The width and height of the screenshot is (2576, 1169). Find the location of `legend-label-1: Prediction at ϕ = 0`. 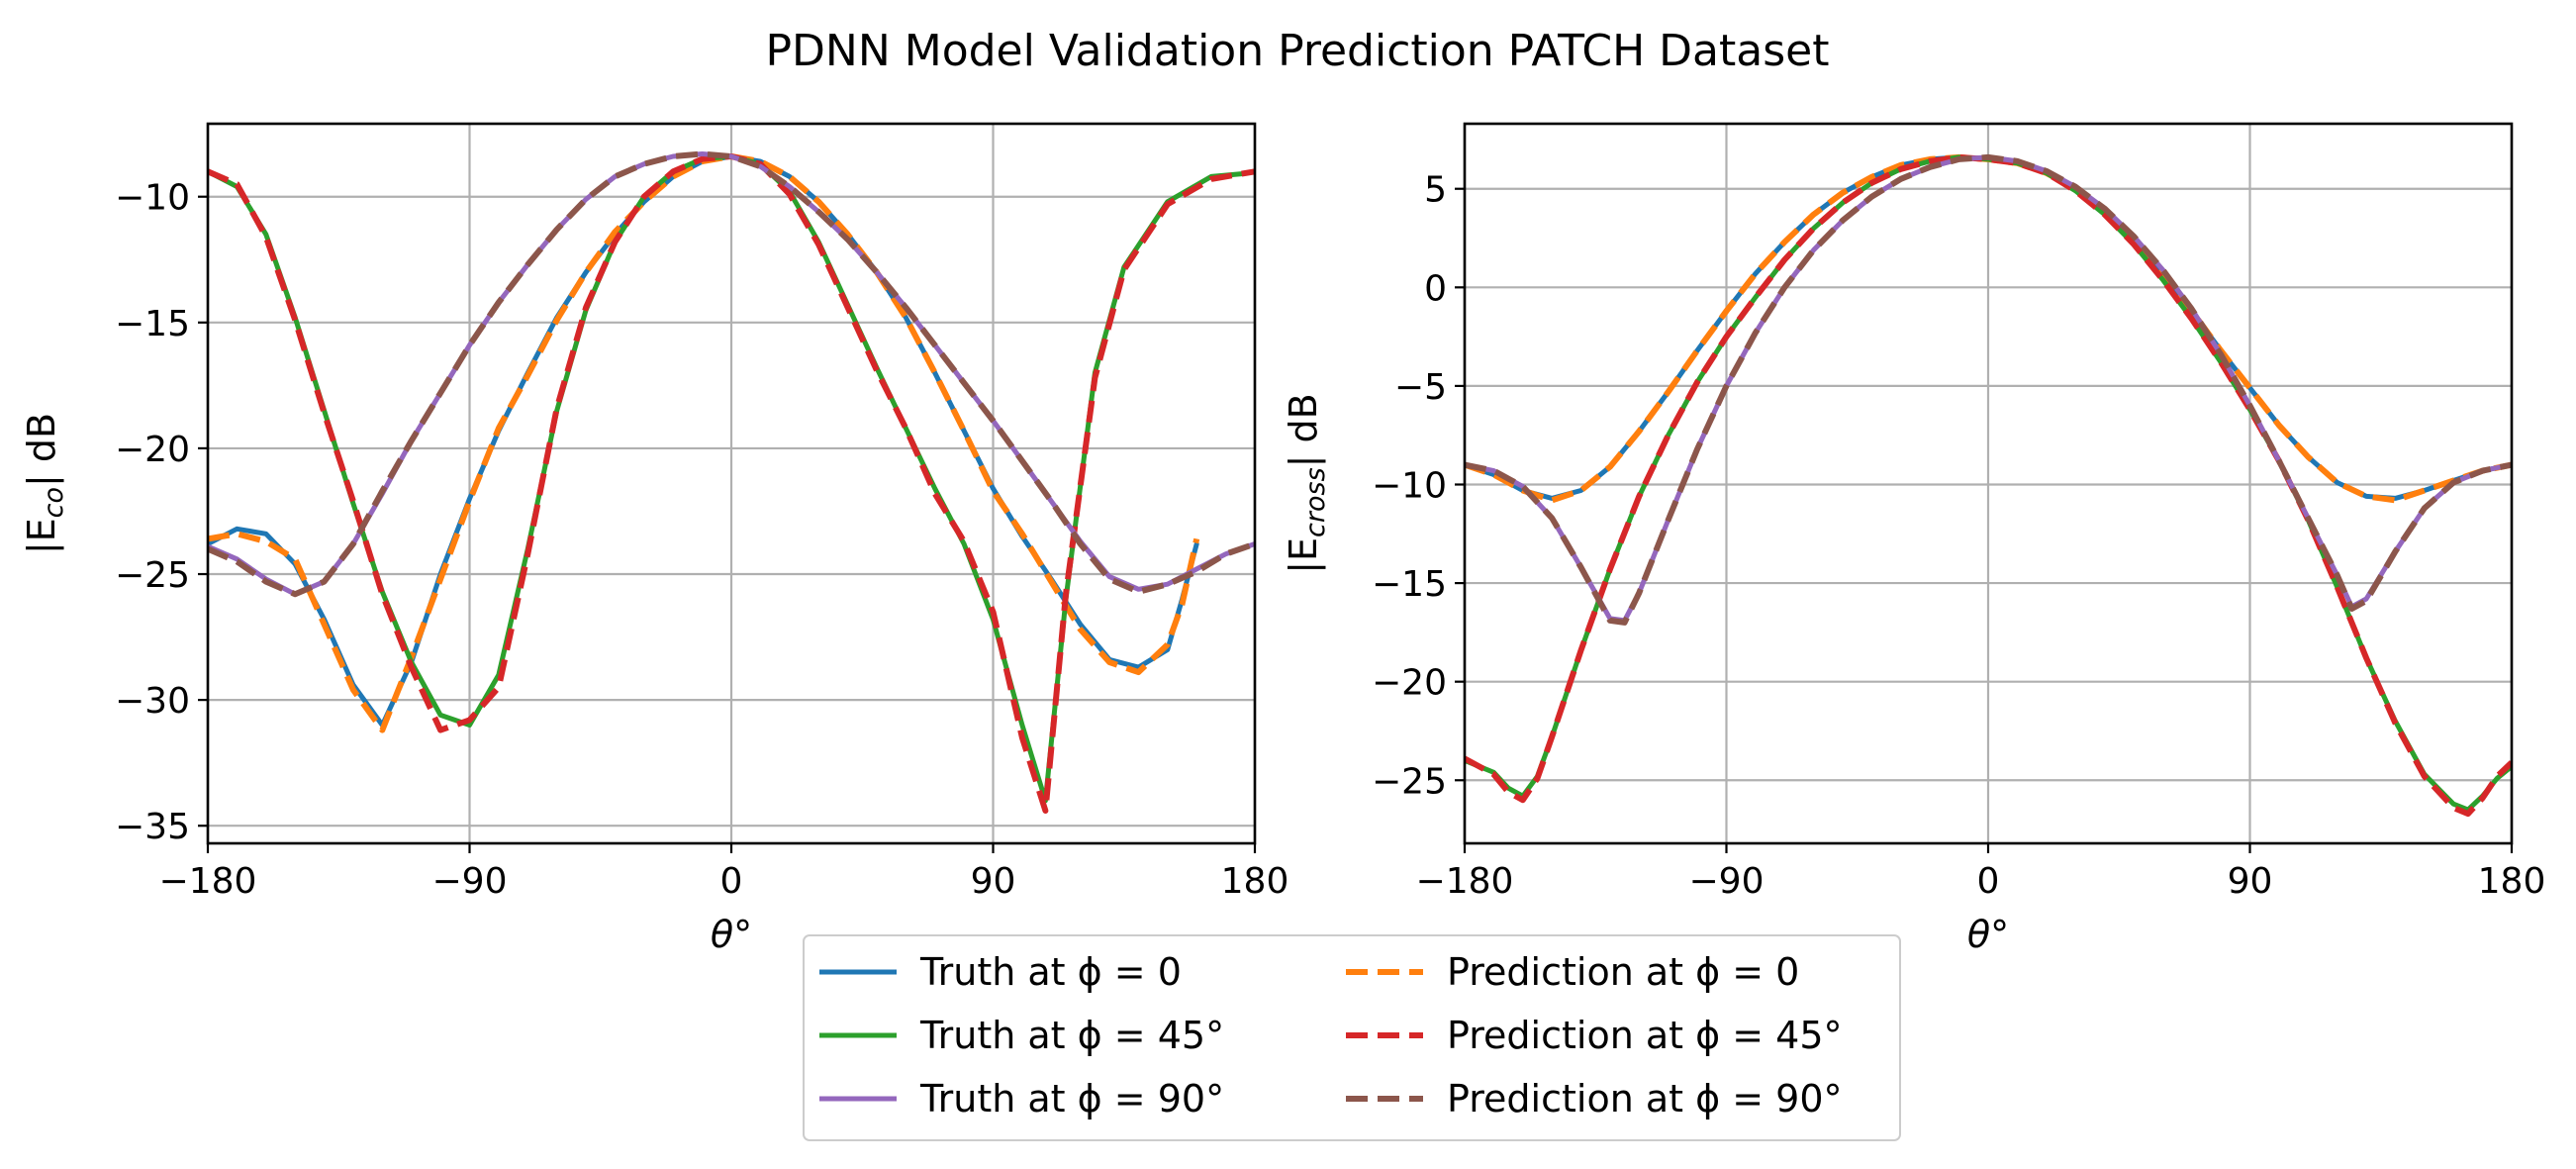

legend-label-1: Prediction at ϕ = 0 is located at coordinates (1623, 972).